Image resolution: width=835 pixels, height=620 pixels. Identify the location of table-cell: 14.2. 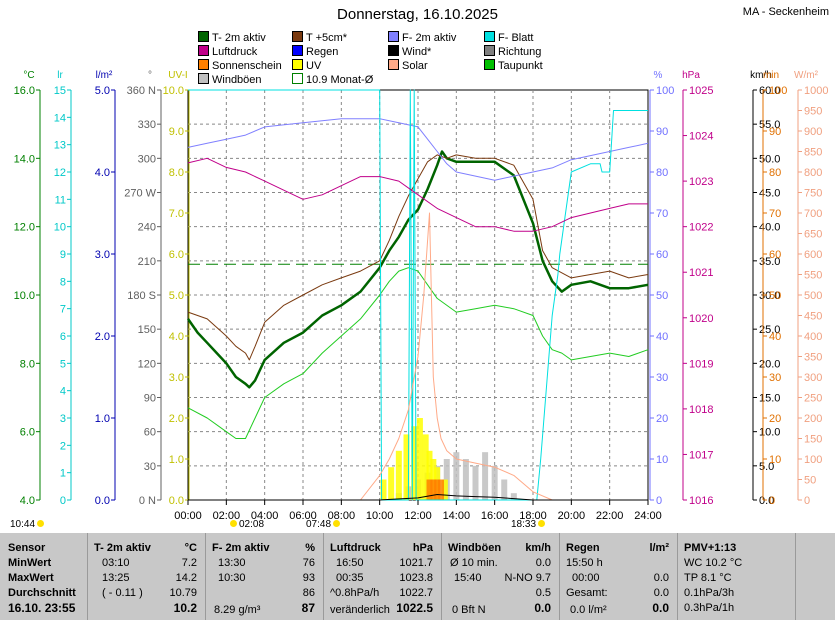
(186, 578).